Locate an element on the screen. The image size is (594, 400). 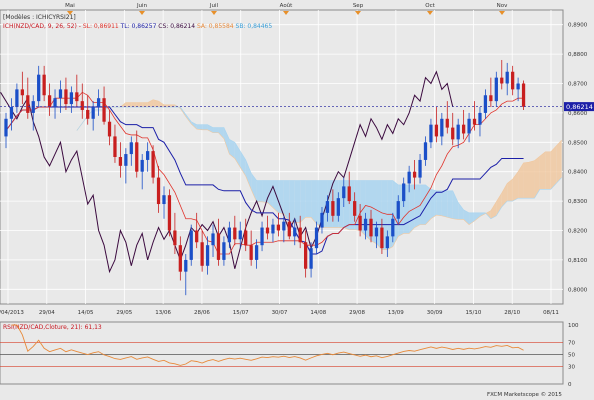
x-tick-label: 29/05 is located at coordinates (124, 313).